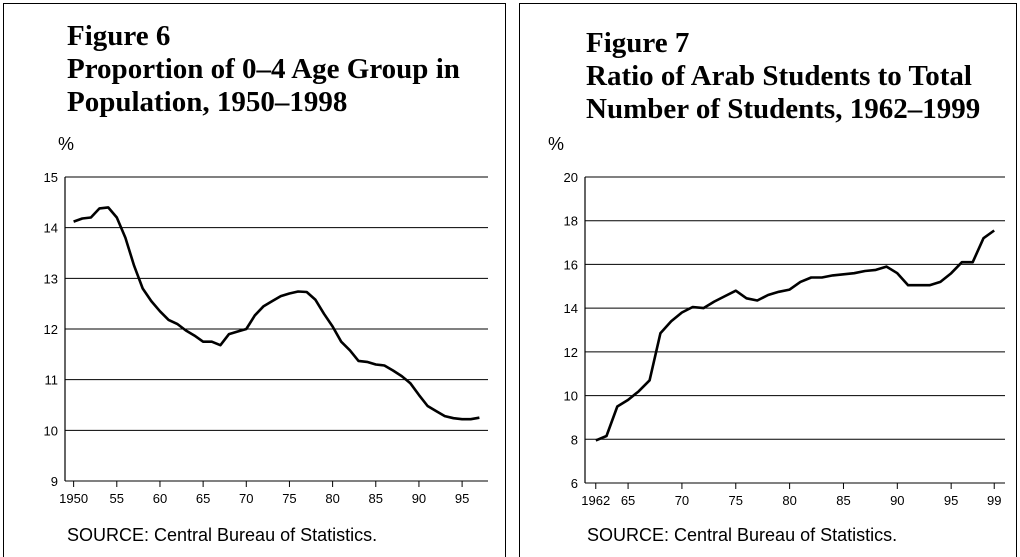 This screenshot has width=1020, height=557. Describe the element at coordinates (571, 177) in the screenshot. I see `y-tick-label: 20` at that location.